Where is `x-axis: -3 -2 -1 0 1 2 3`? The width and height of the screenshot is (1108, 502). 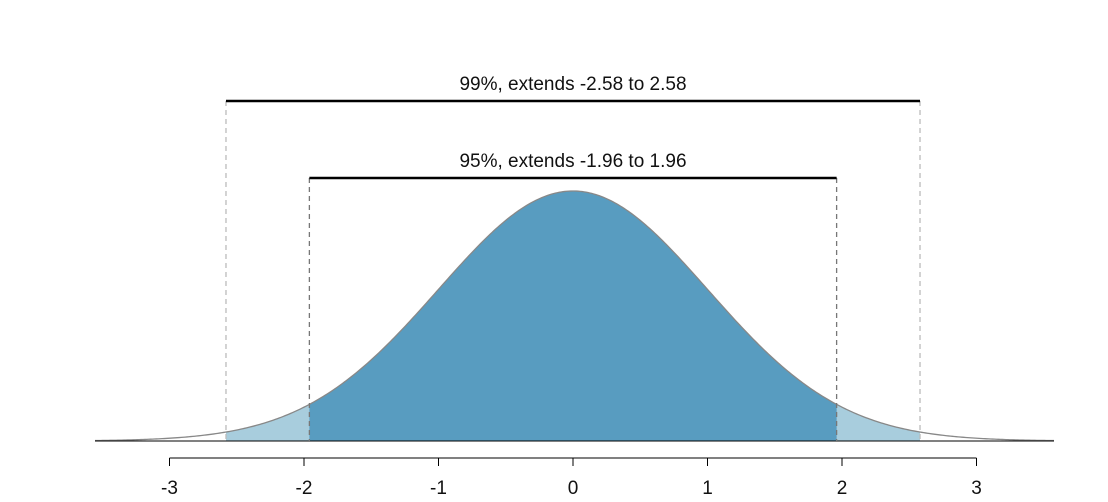
x-axis: -3 -2 -1 0 1 2 3 is located at coordinates (571, 478).